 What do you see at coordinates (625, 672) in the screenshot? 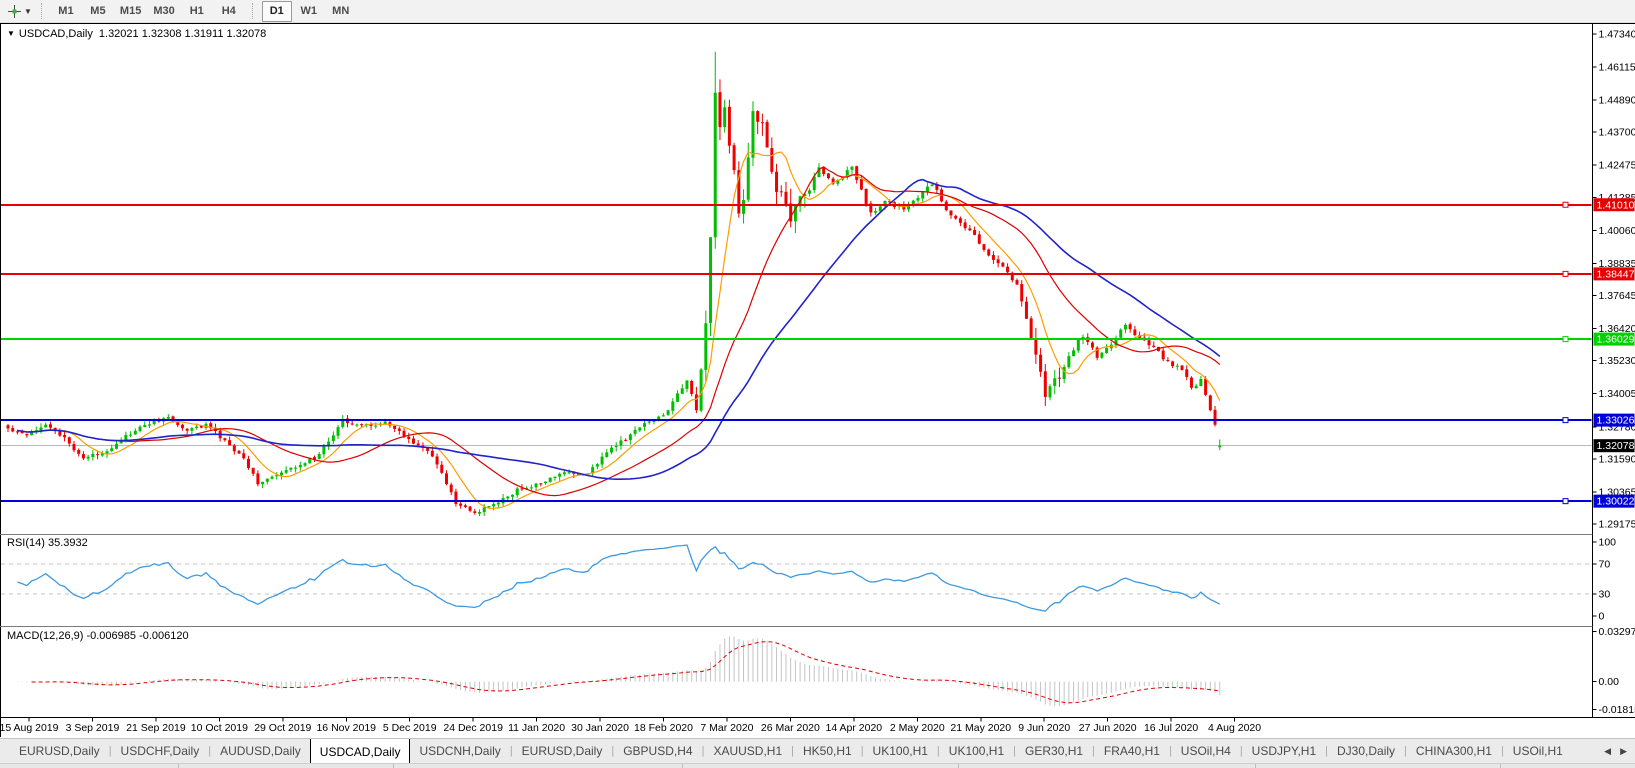
I see `macd-signal-line` at bounding box center [625, 672].